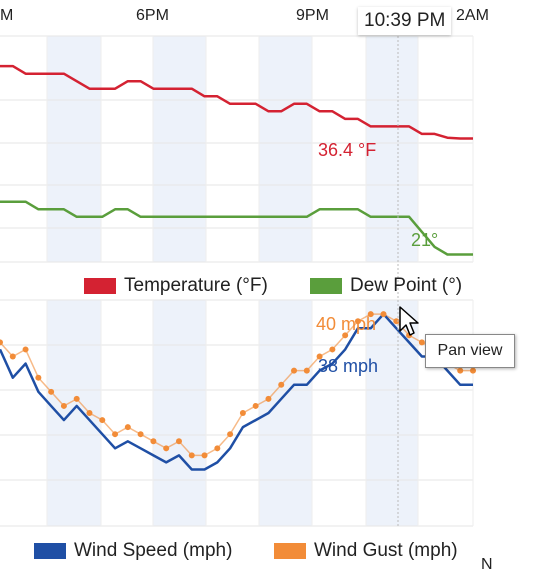  What do you see at coordinates (348, 366) in the screenshot?
I see `wind-speed-value-label: 38 mph` at bounding box center [348, 366].